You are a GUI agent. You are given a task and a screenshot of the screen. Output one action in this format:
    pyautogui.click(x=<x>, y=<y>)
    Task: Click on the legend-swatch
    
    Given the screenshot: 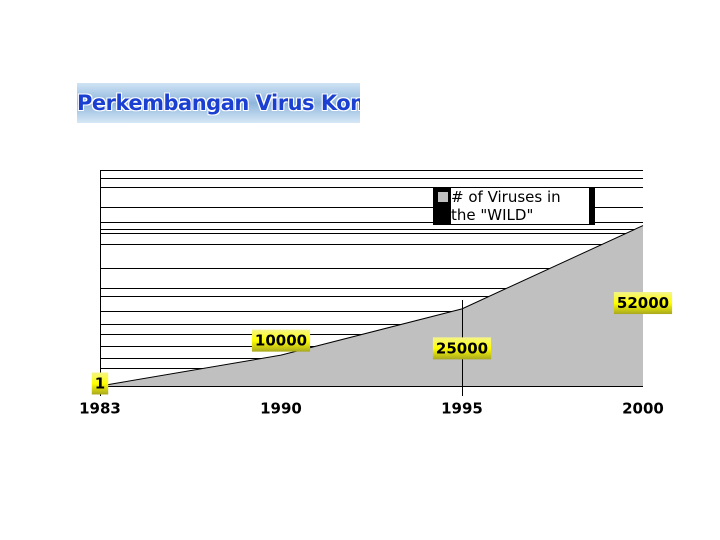 What is the action you would take?
    pyautogui.click(x=443, y=197)
    